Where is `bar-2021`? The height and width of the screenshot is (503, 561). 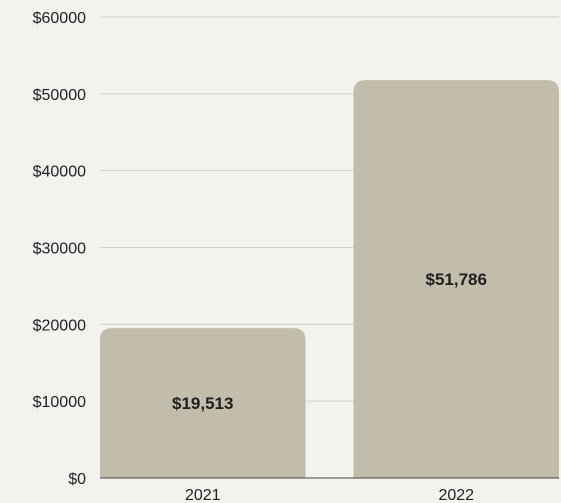 bar-2021 is located at coordinates (203, 403).